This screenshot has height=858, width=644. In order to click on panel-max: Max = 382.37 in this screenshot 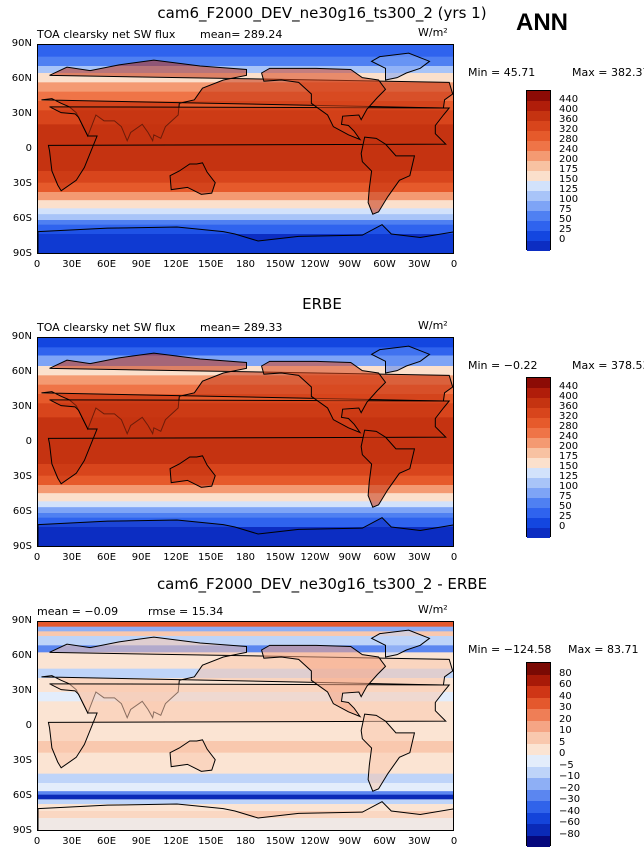, I will do `click(608, 72)`.